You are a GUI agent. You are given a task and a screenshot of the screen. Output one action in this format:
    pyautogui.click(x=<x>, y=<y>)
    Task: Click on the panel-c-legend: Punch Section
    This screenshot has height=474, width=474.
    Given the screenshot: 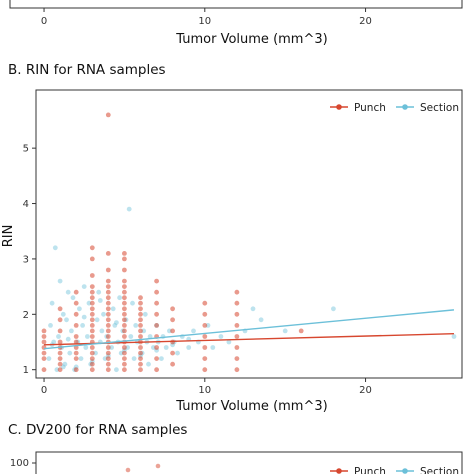 What is the action you would take?
    pyautogui.click(x=394, y=470)
    